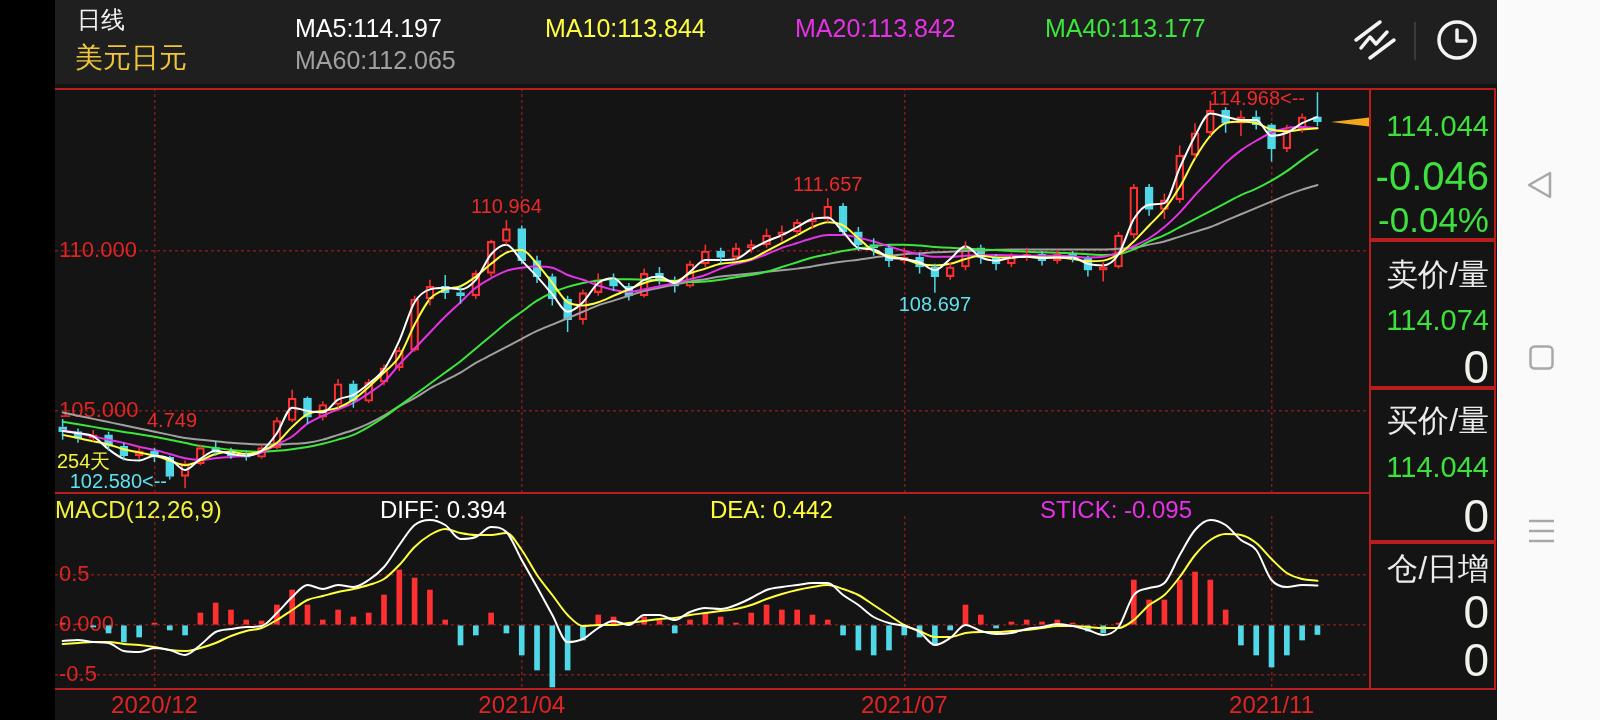  Describe the element at coordinates (625, 28) in the screenshot. I see `text: MA10:113.844` at that location.